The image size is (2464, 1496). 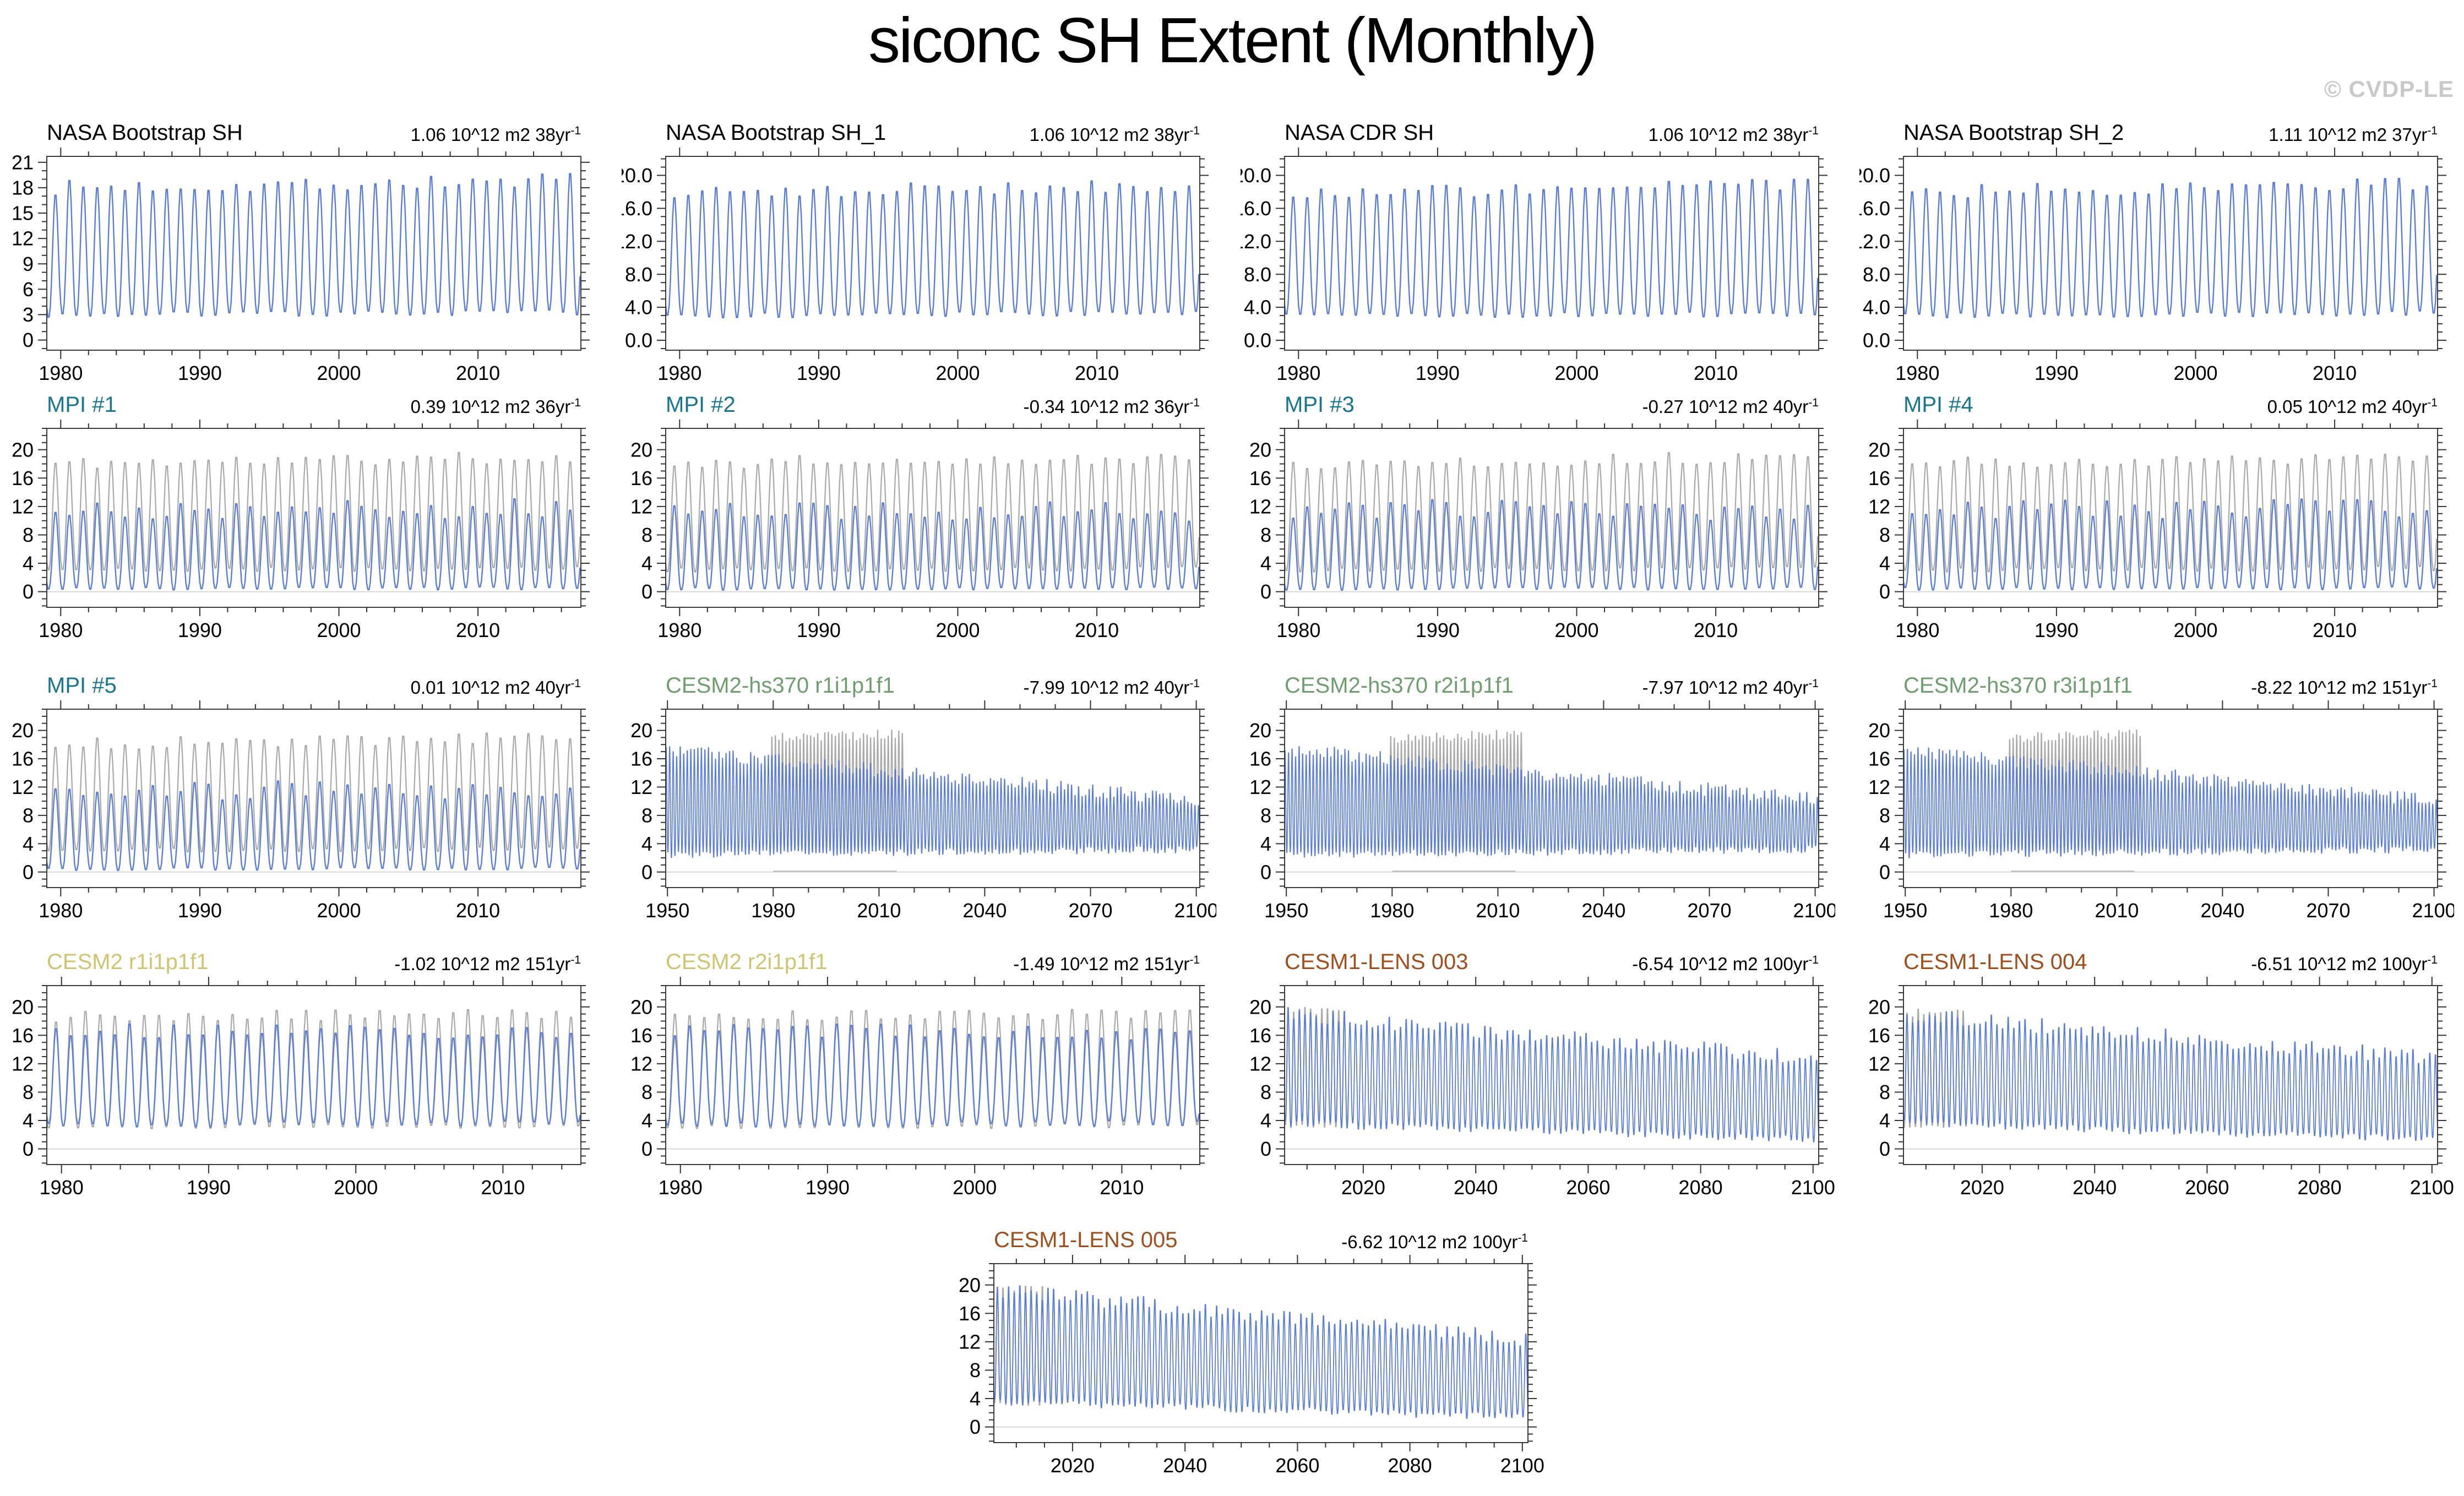 What do you see at coordinates (145, 133) in the screenshot?
I see `panel-title: NASA Bootstrap SH` at bounding box center [145, 133].